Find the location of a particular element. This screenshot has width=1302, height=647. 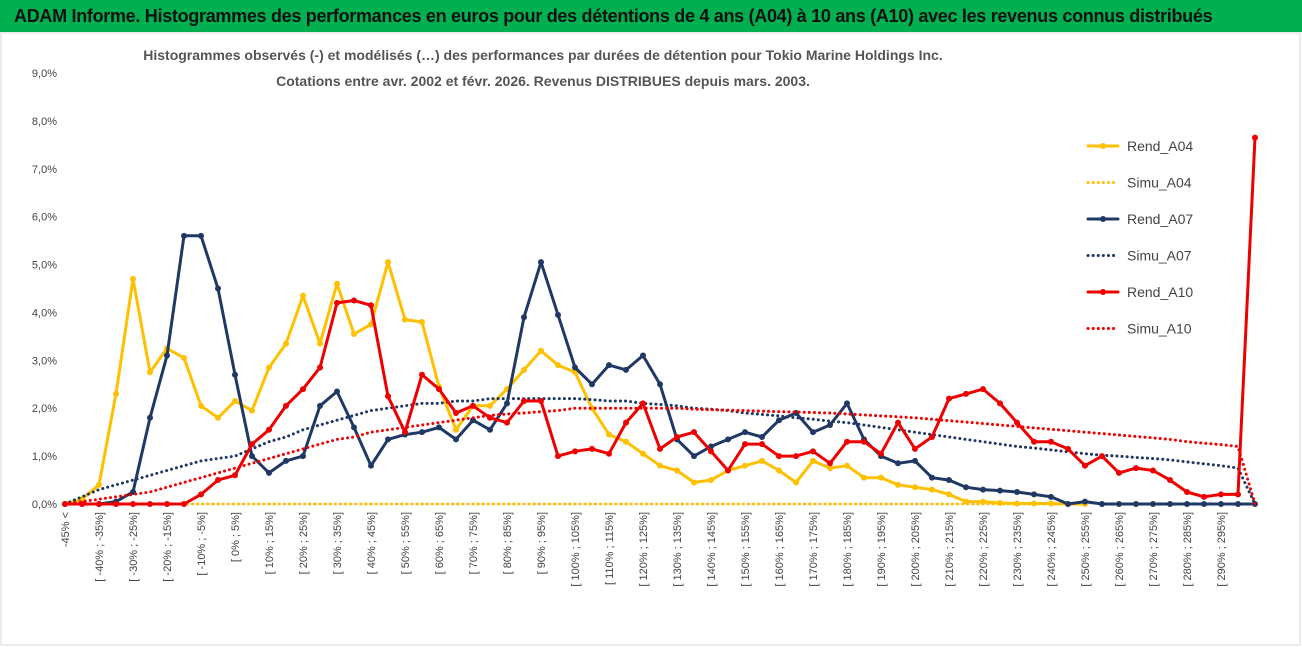

x-tick-label: [ -40% ; -35%] is located at coordinates (100, 547).